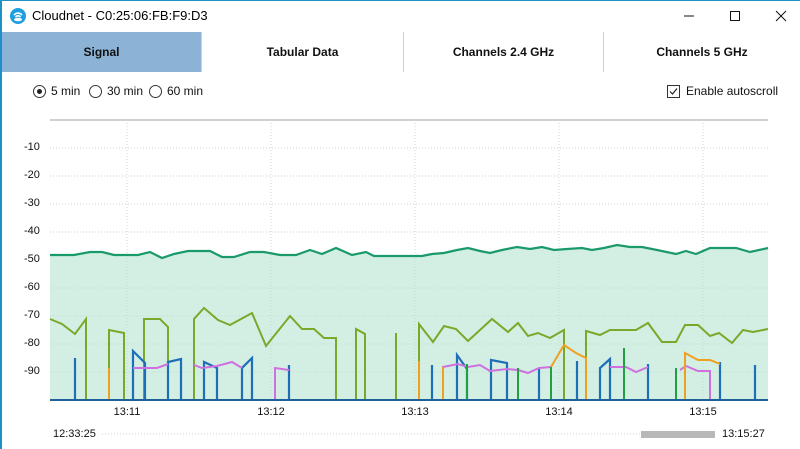  I want to click on maximize-button, so click(735, 16).